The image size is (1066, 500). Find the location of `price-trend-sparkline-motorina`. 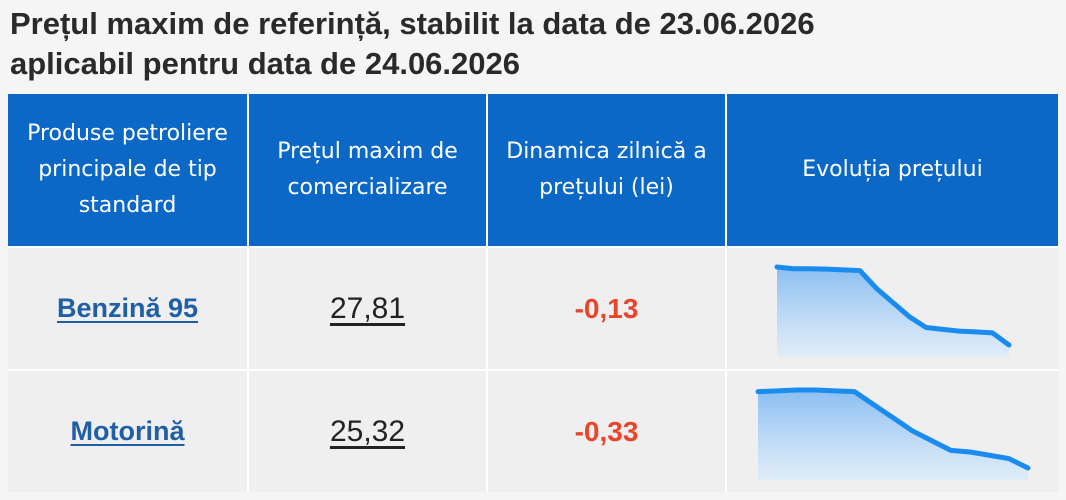

price-trend-sparkline-motorina is located at coordinates (893, 432).